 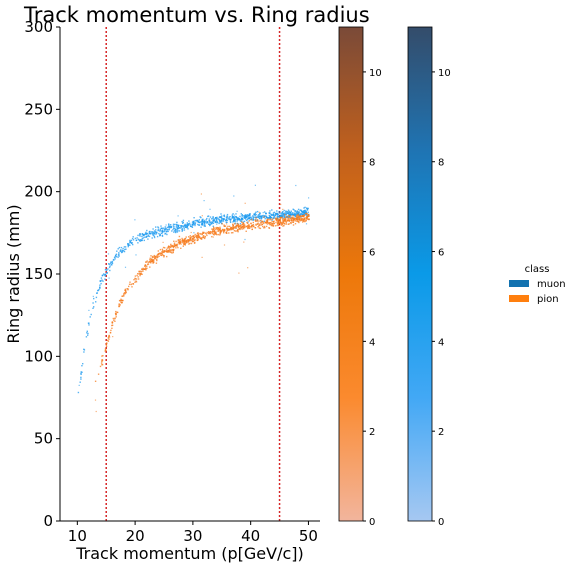 What do you see at coordinates (38, 356) in the screenshot?
I see `y-tick-label: 100` at bounding box center [38, 356].